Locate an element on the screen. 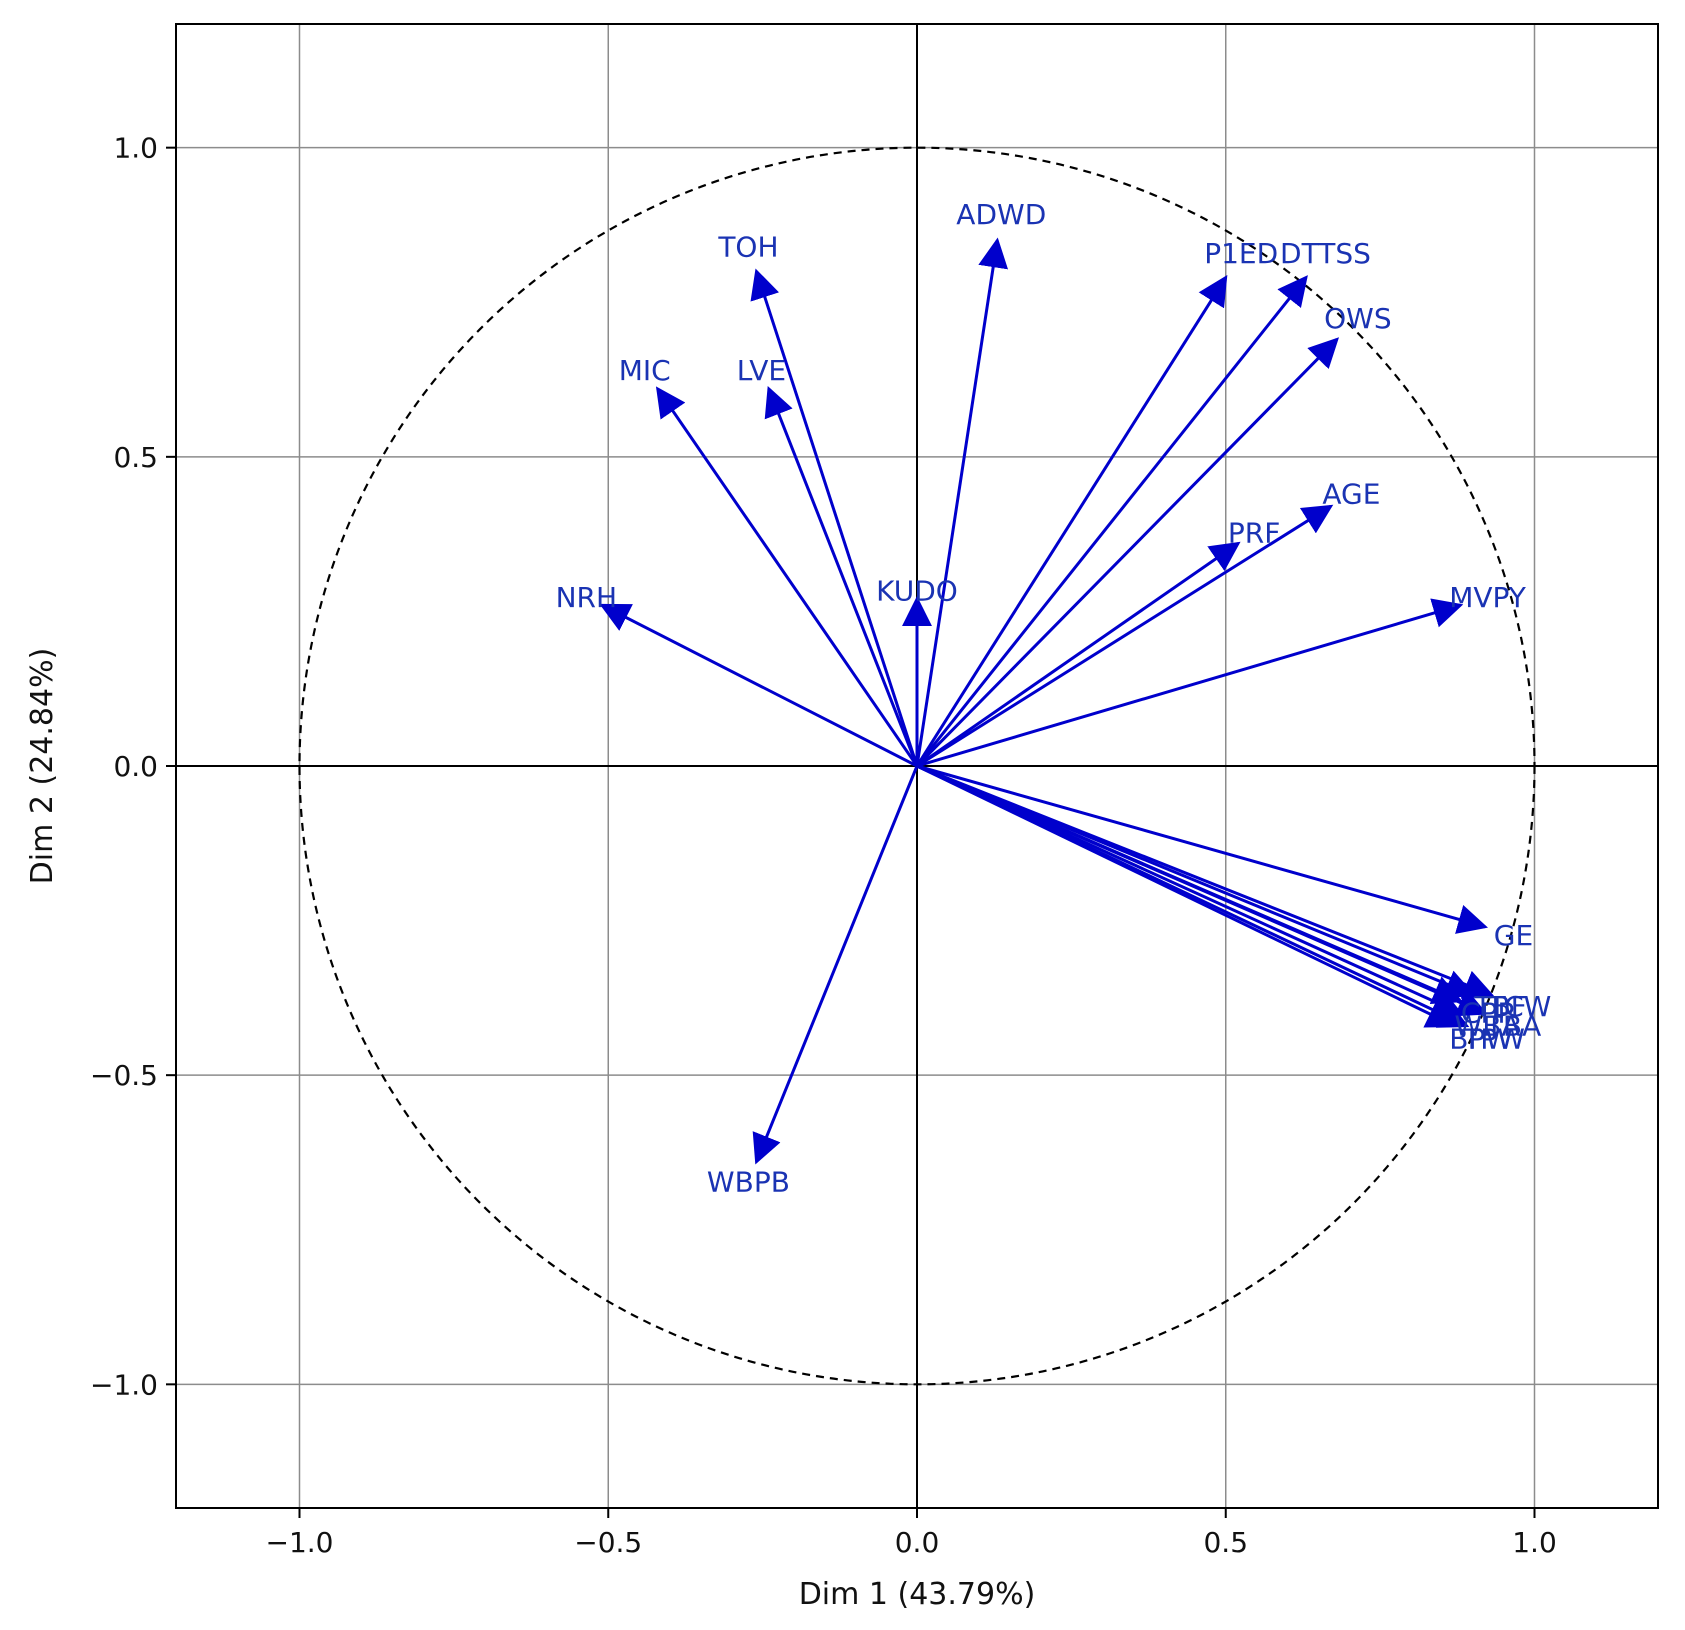 The image size is (1685, 1630). y-axis-ticks: −1.0 −0.5 0.0 0.5 1.0 is located at coordinates (133, 766).